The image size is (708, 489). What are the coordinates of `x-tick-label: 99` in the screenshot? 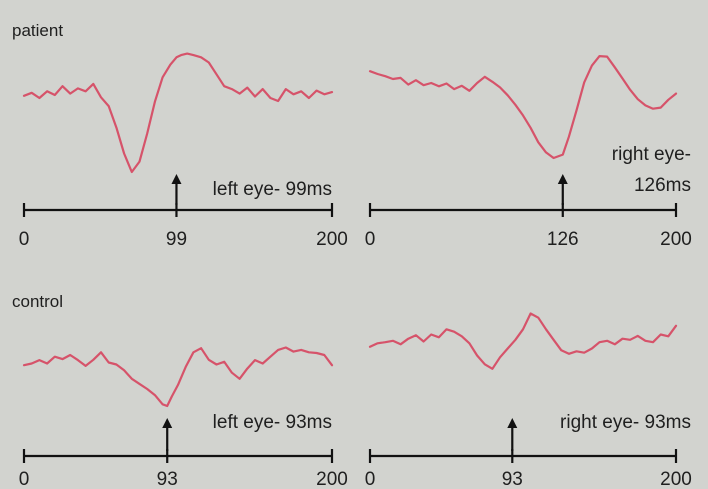 It's located at (176, 239).